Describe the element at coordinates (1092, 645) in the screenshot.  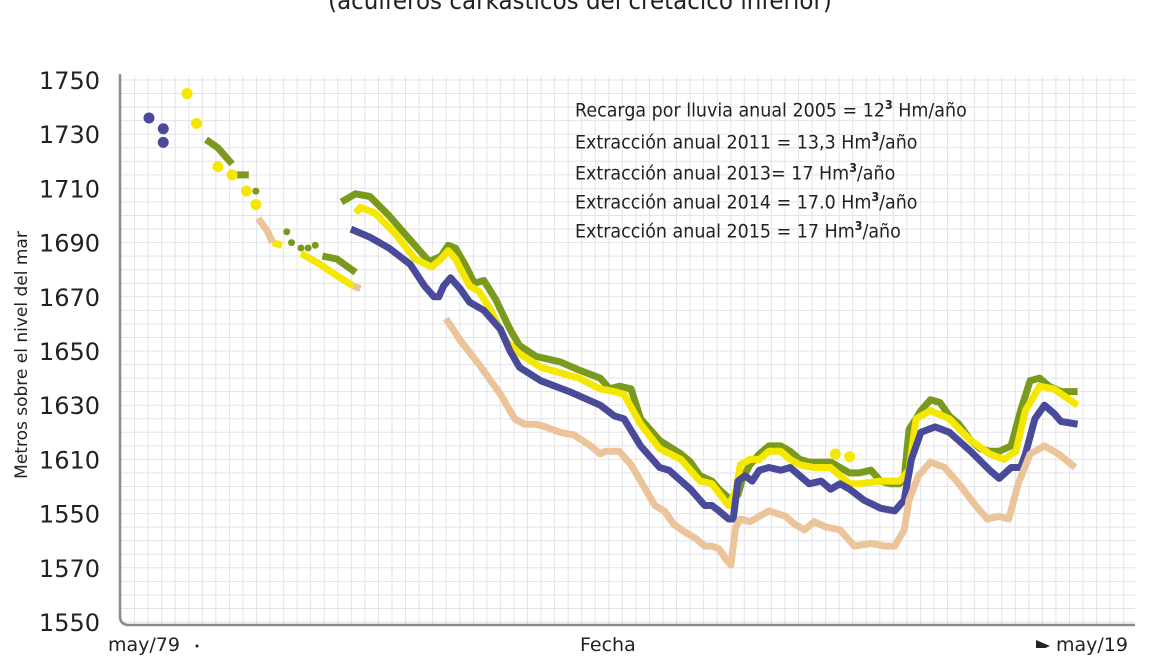
I see `x-tick-end: may/19` at that location.